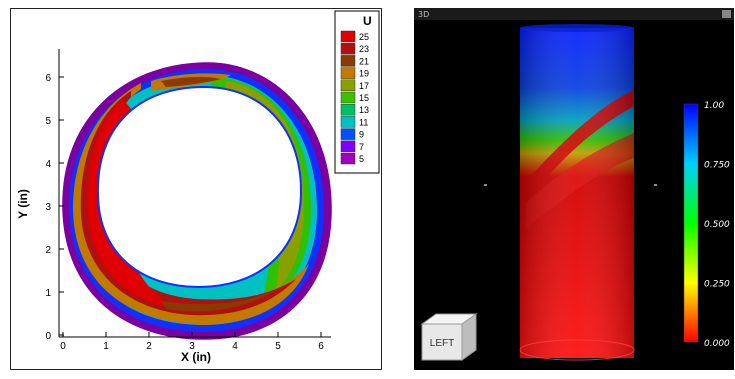 This screenshot has width=735, height=379. What do you see at coordinates (54, 207) in the screenshot?
I see `y-axis-ticks: 0 1 2 3 4 5 6` at bounding box center [54, 207].